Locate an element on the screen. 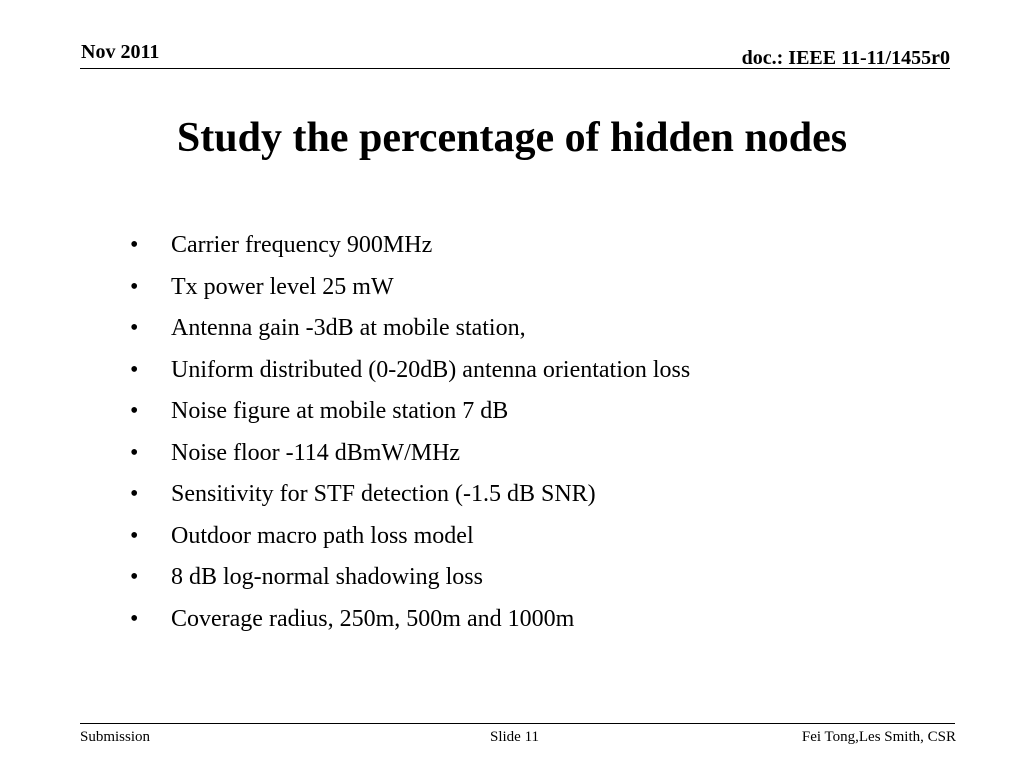 The height and width of the screenshot is (768, 1024). footer-slide-number: Slide 11 is located at coordinates (515, 737).